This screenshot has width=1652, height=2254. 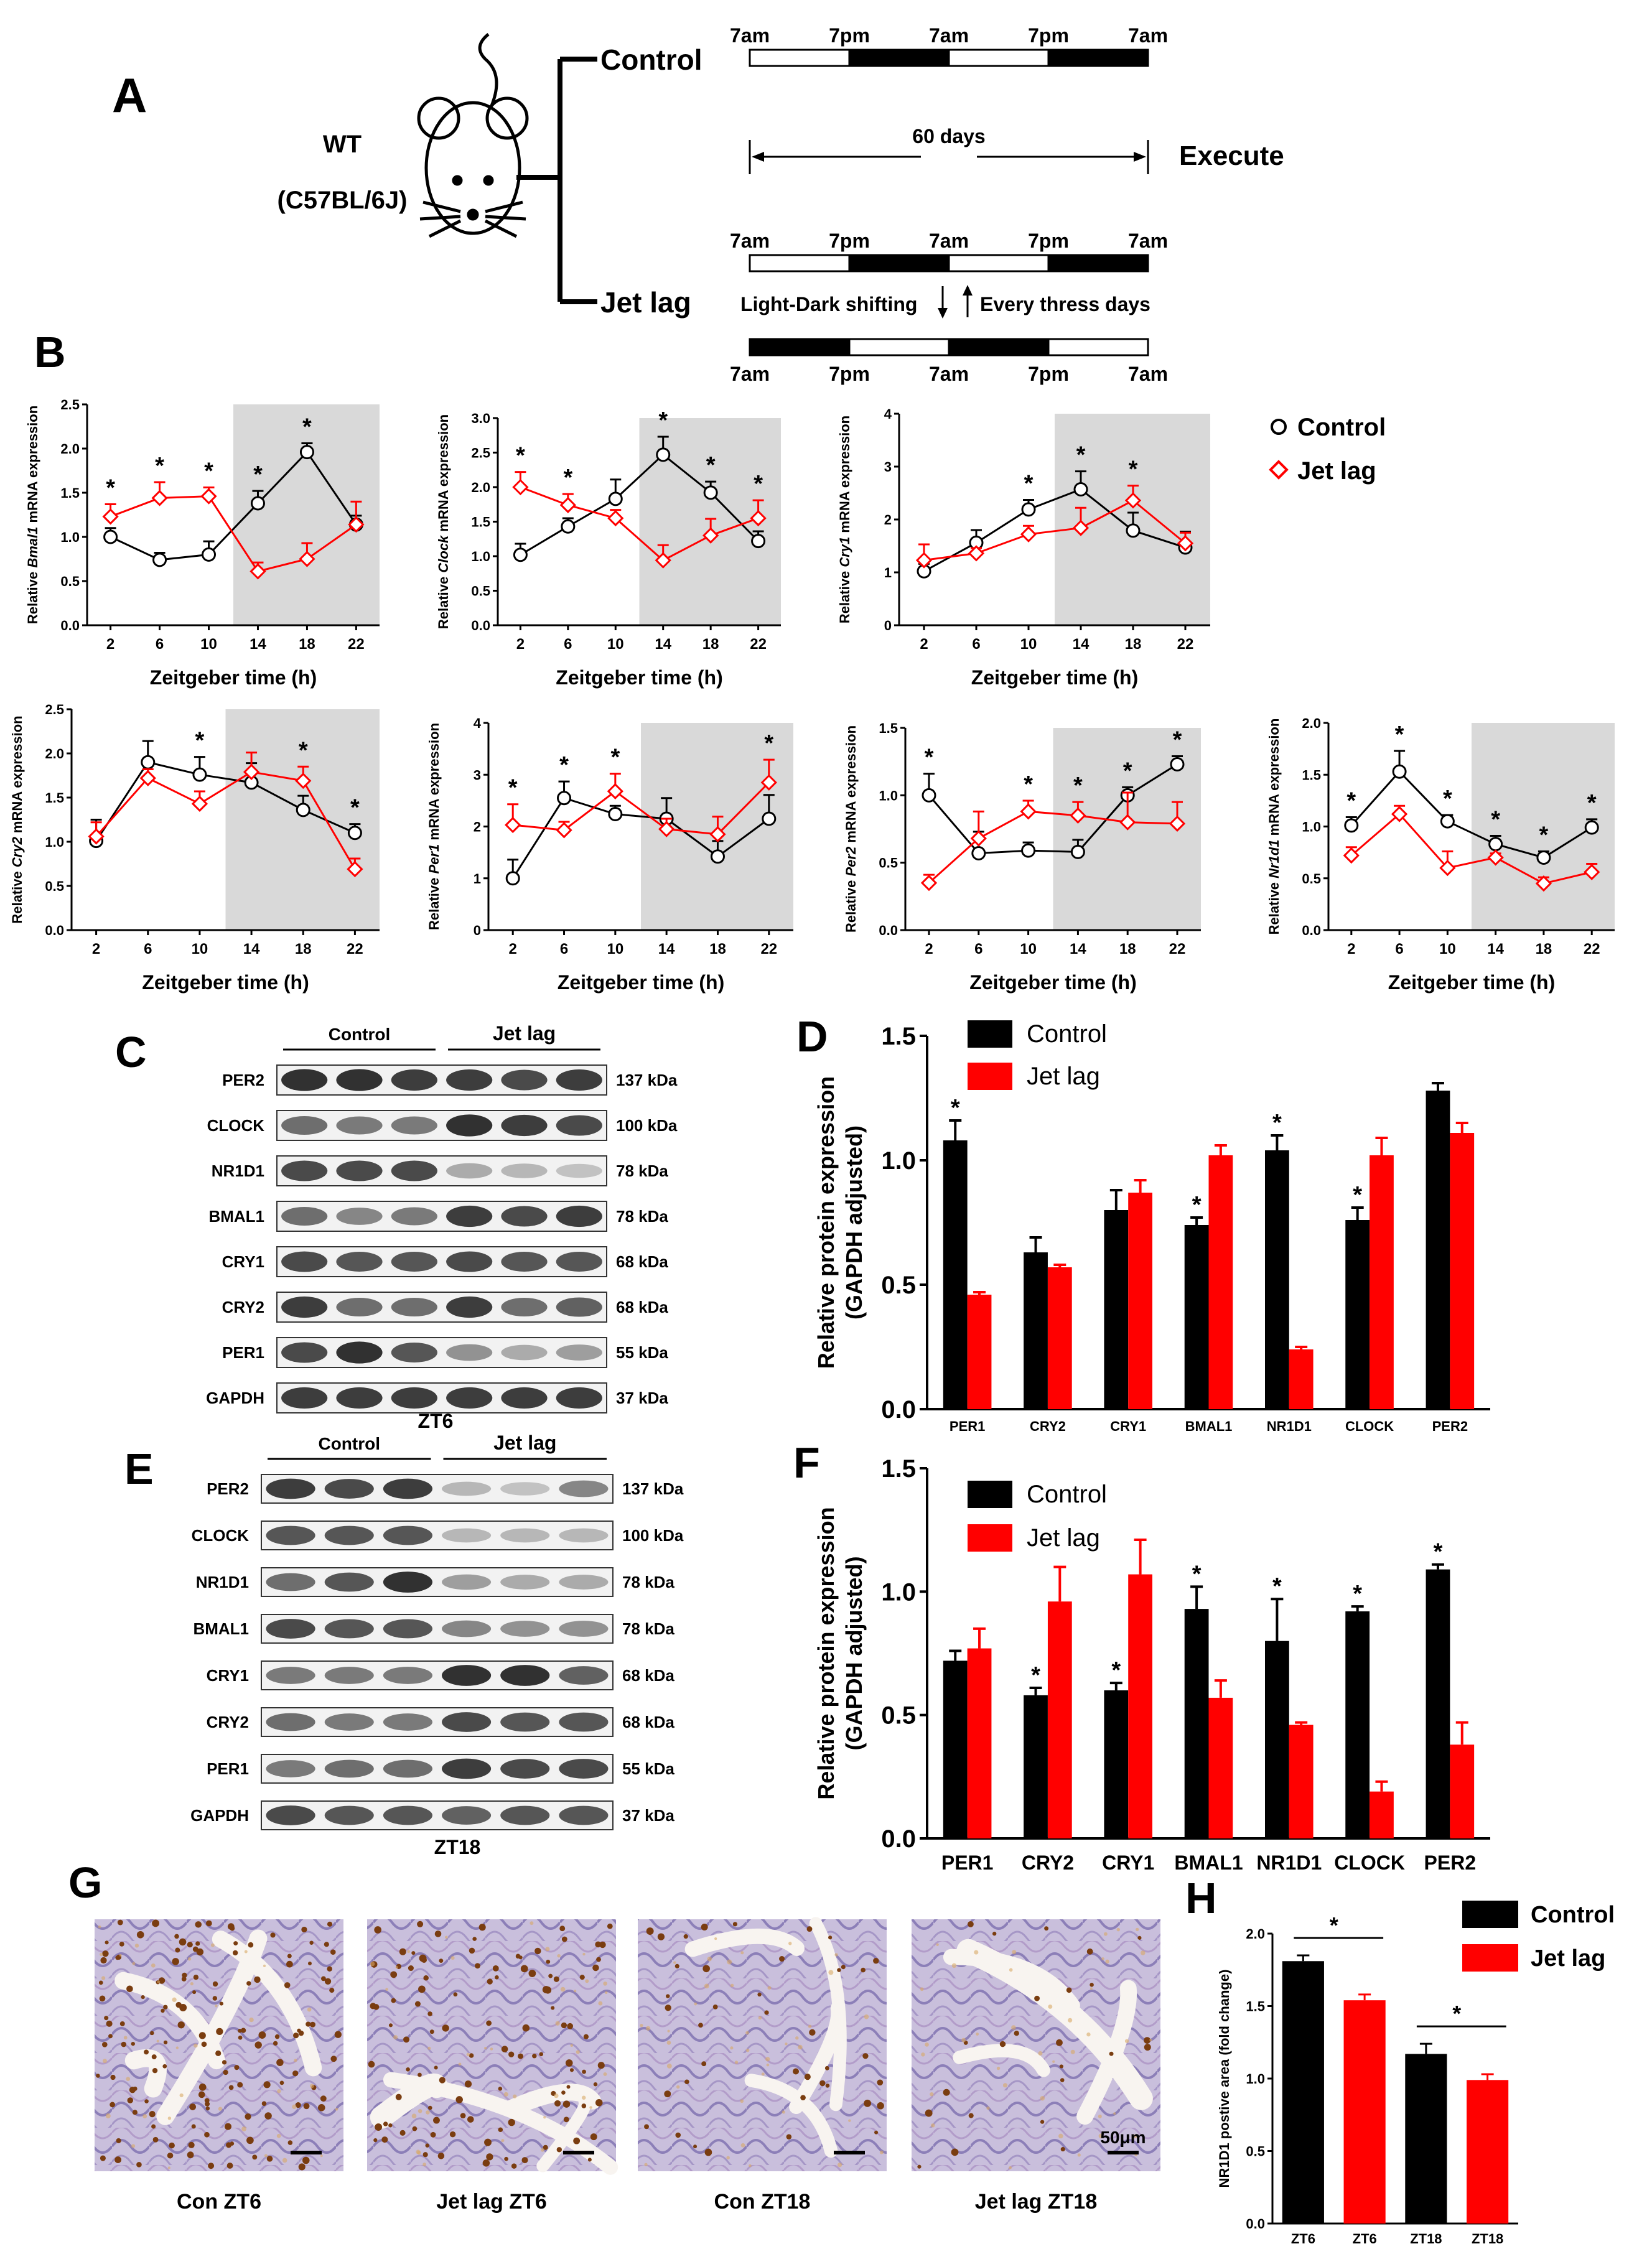 What do you see at coordinates (225, 982) in the screenshot?
I see `x-axis-label: Zeitgeber time (h)` at bounding box center [225, 982].